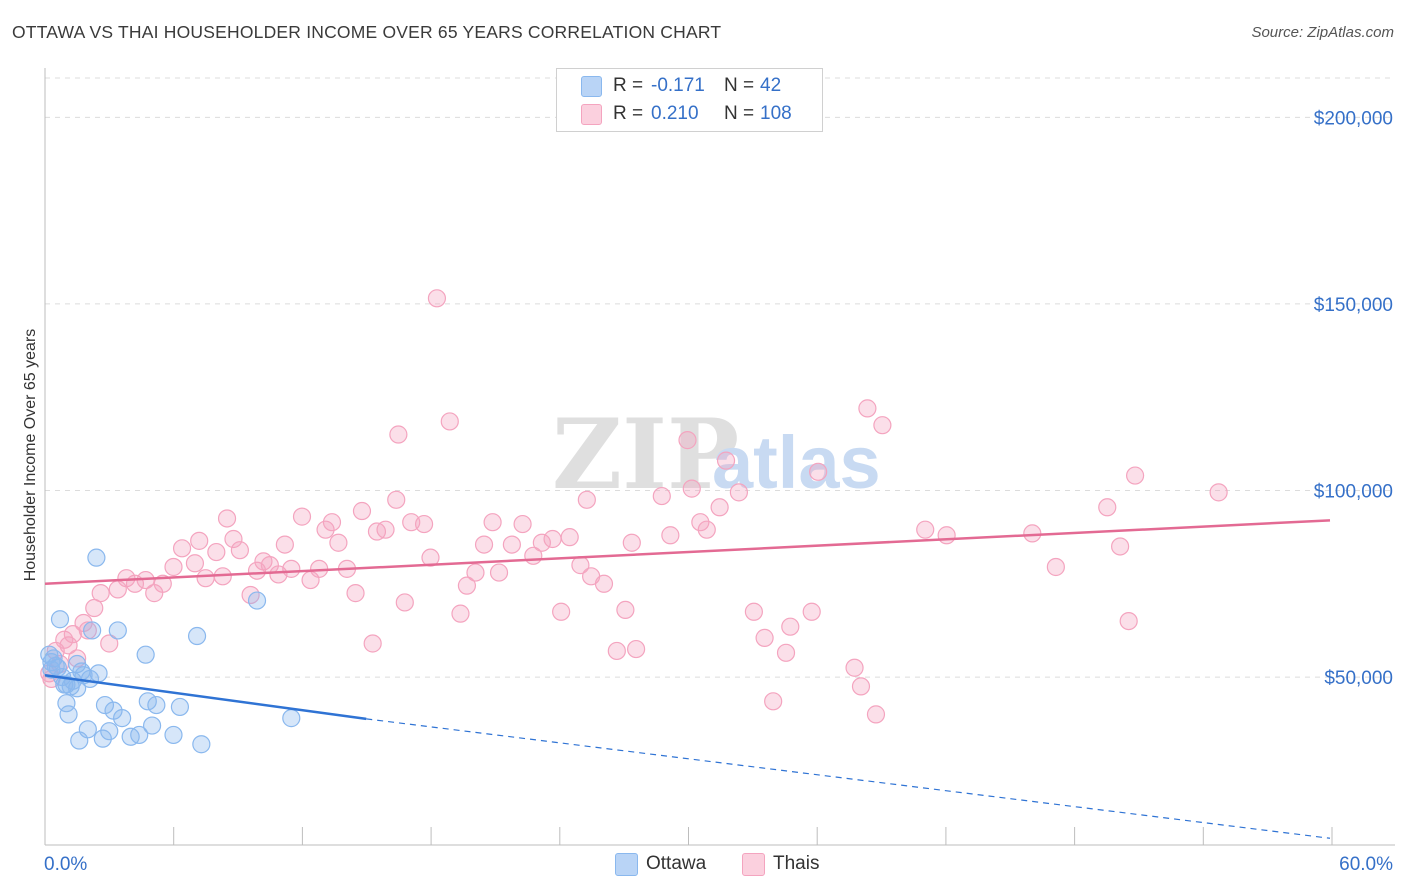 This screenshot has height=892, width=1406. Describe the element at coordinates (796, 462) in the screenshot. I see `watermark-atlas: atlas` at that location.